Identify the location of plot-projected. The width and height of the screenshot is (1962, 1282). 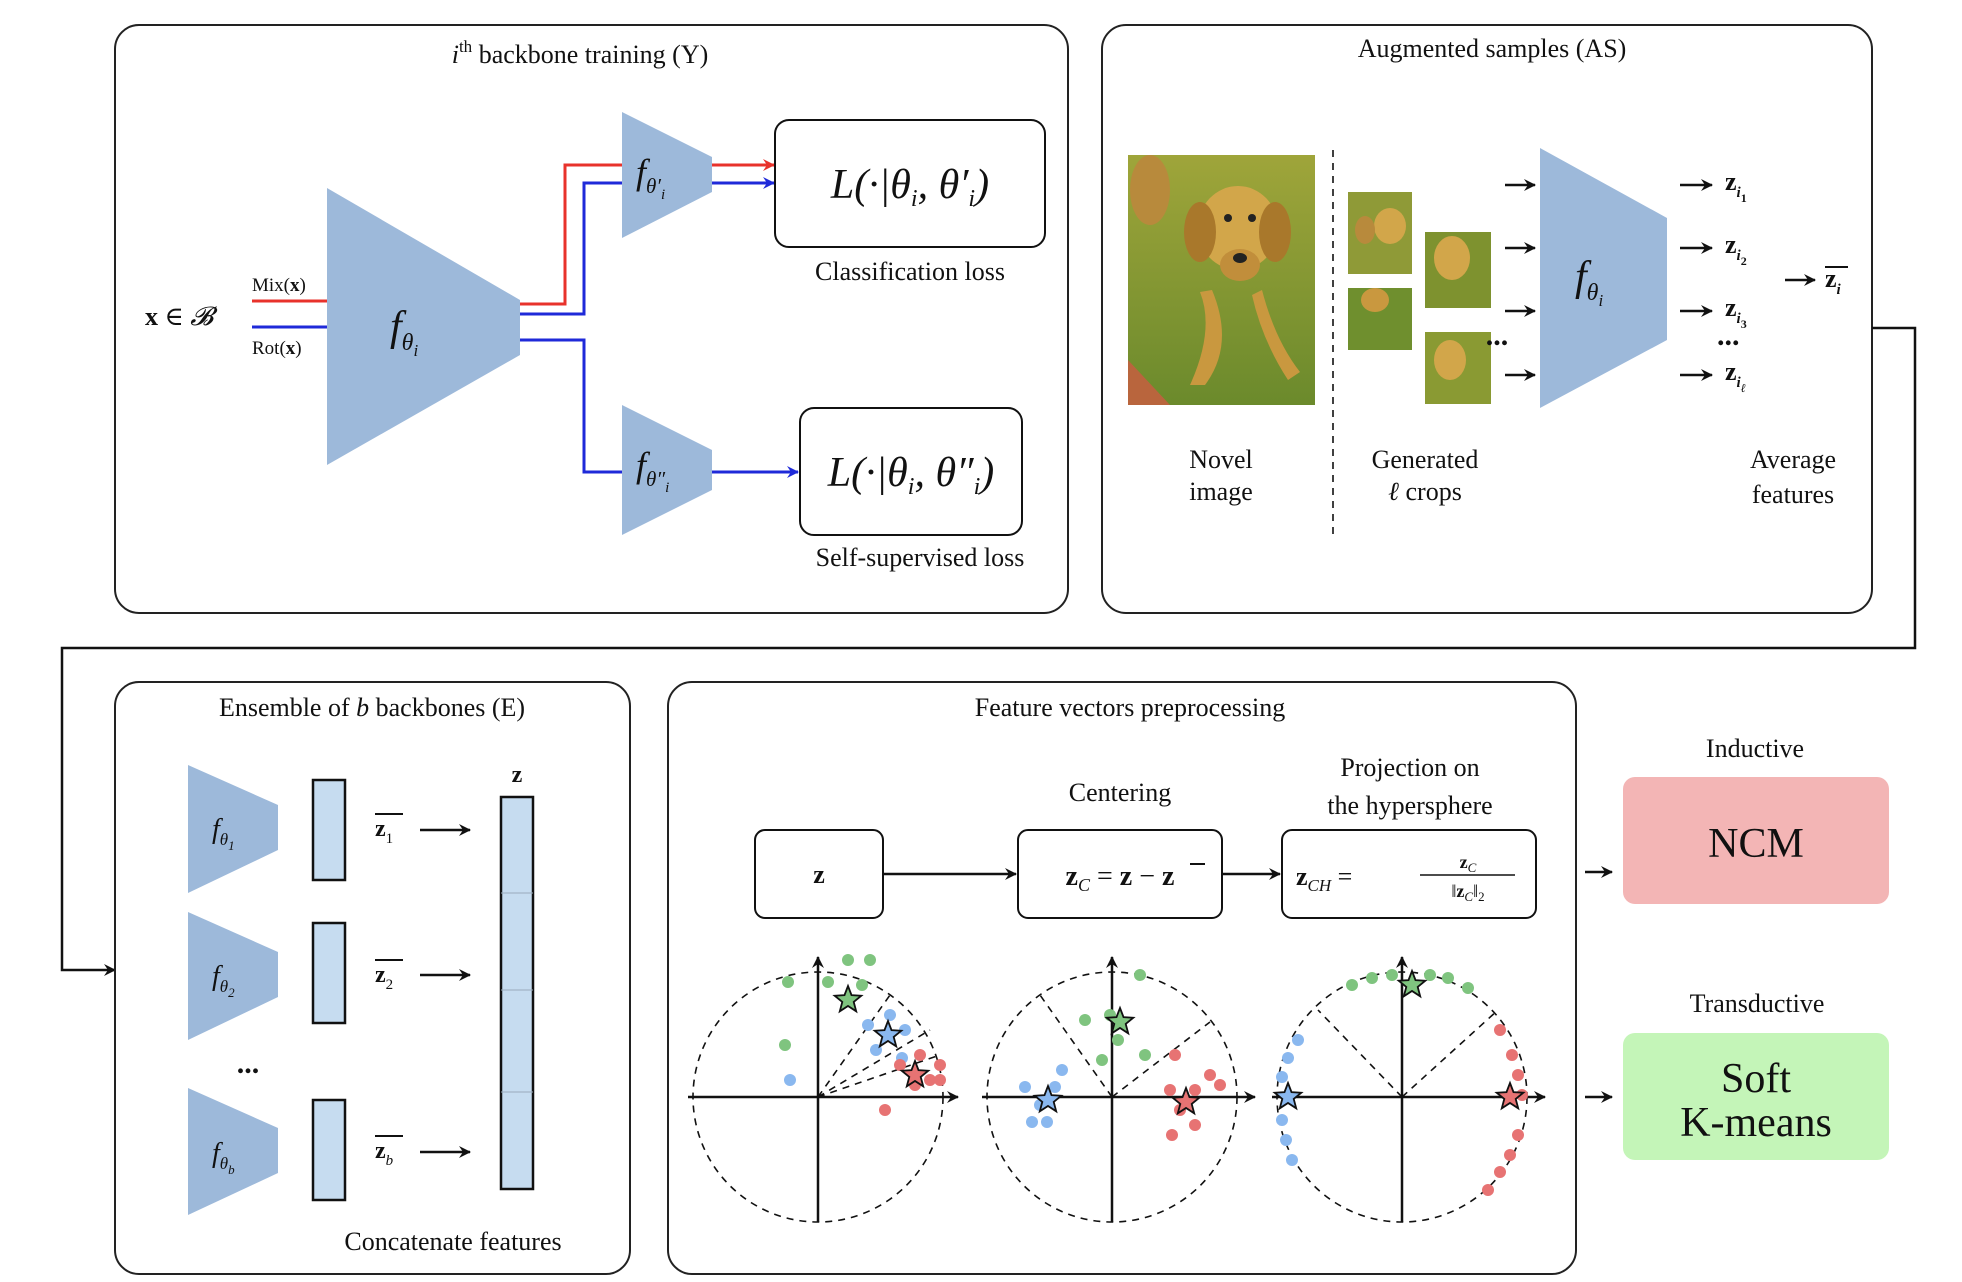
(1409, 1089).